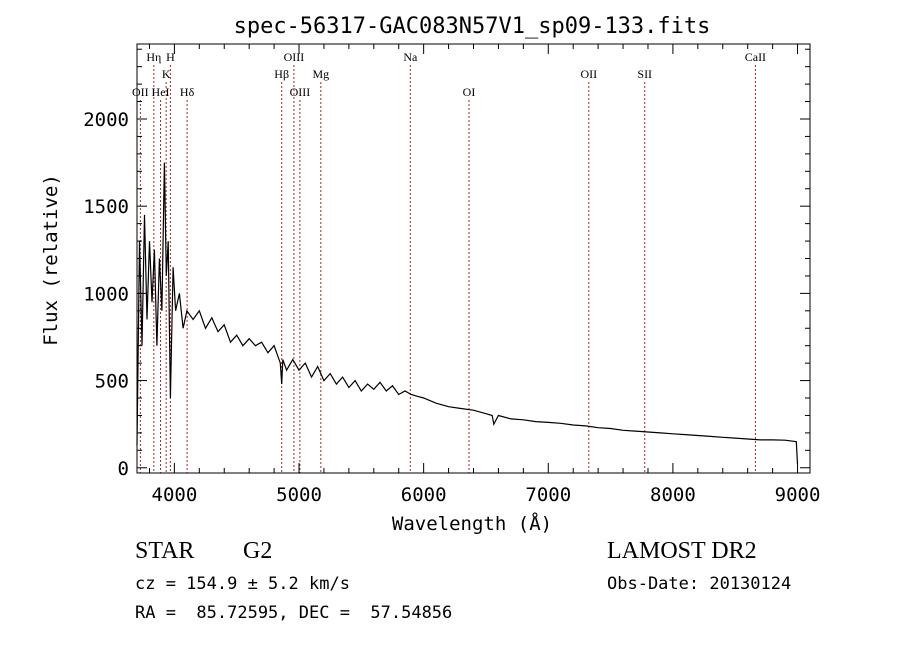 The height and width of the screenshot is (649, 900). I want to click on x-tick-label-3: 7000, so click(548, 495).